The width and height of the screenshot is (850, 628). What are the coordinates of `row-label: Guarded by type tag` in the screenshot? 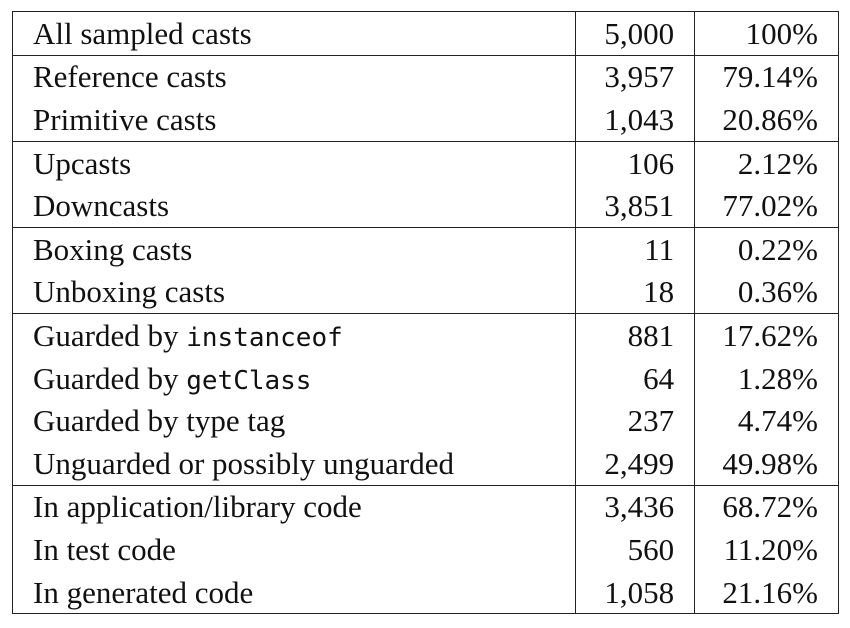 It's located at (294, 420).